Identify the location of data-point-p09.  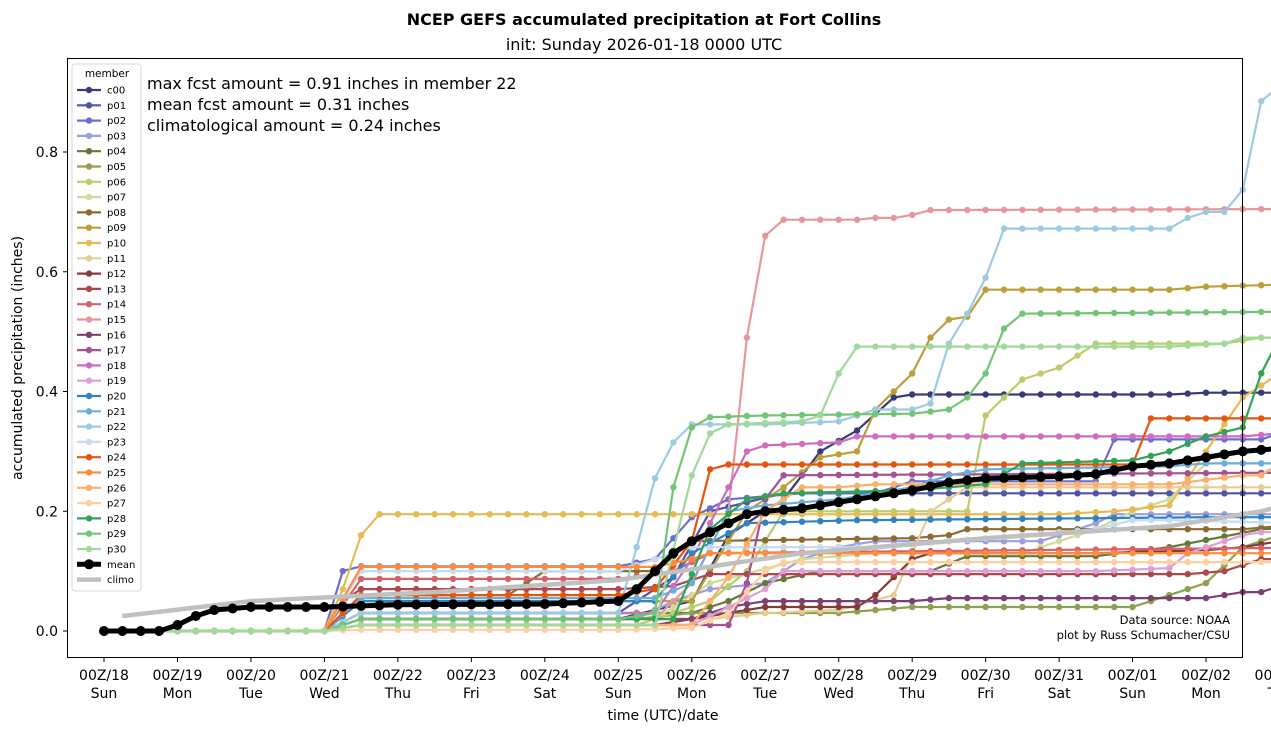
(1040, 289).